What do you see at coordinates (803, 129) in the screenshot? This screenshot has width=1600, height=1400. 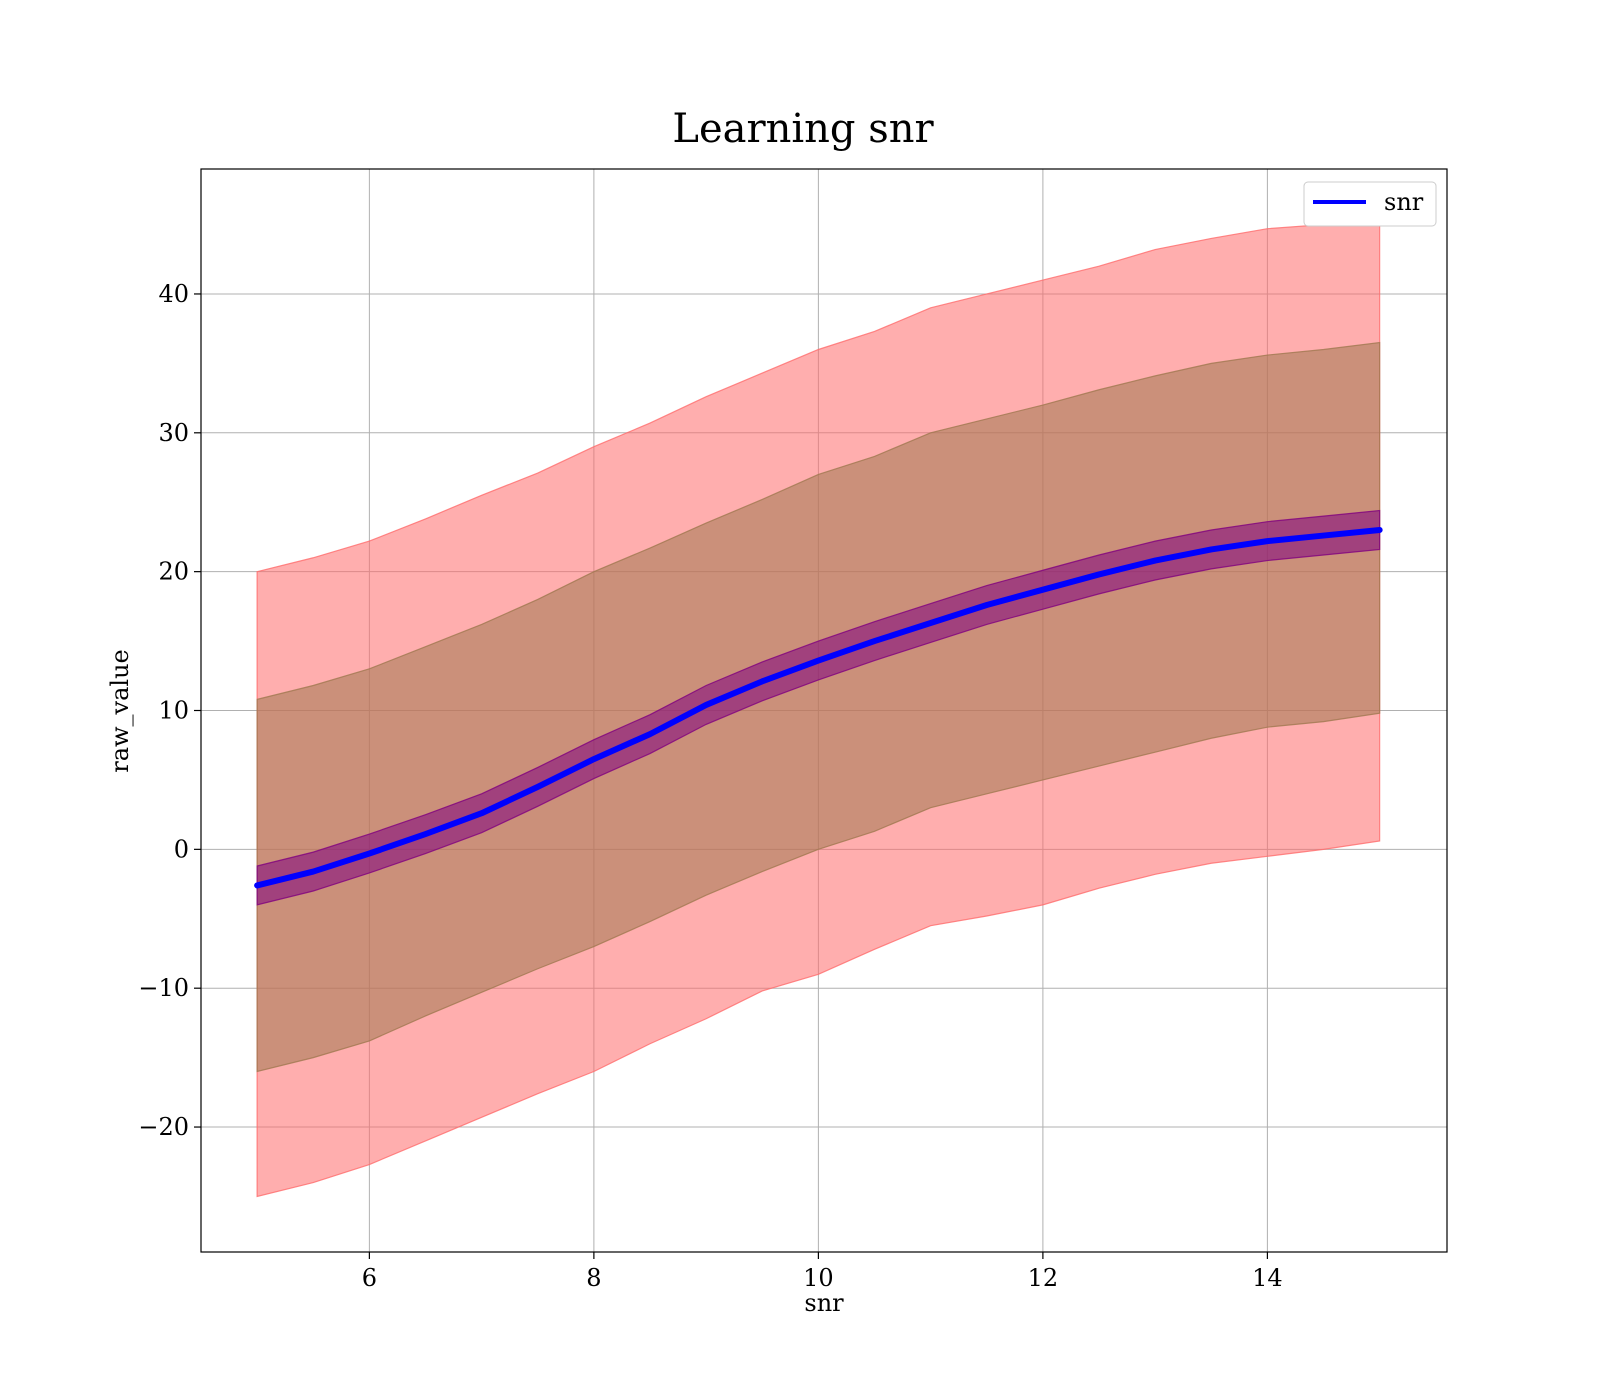 I see `chart-title: Learning snr` at bounding box center [803, 129].